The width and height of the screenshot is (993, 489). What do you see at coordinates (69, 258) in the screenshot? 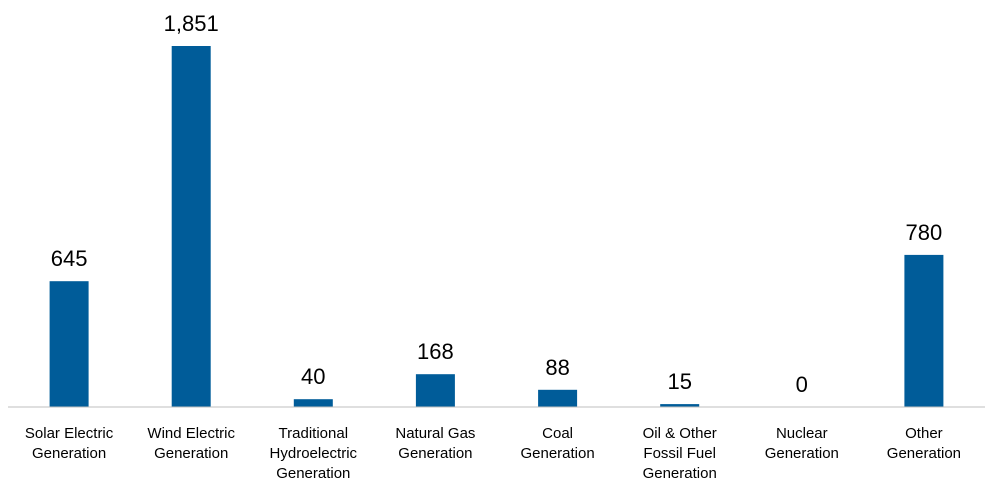
I see `value-label-0: 645` at bounding box center [69, 258].